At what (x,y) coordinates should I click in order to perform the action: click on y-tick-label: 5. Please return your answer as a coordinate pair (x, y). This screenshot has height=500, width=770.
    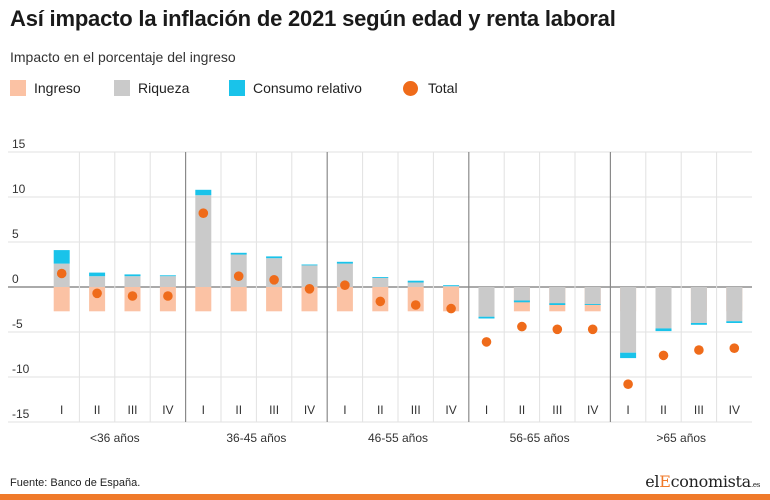
    Looking at the image, I should click on (15, 234).